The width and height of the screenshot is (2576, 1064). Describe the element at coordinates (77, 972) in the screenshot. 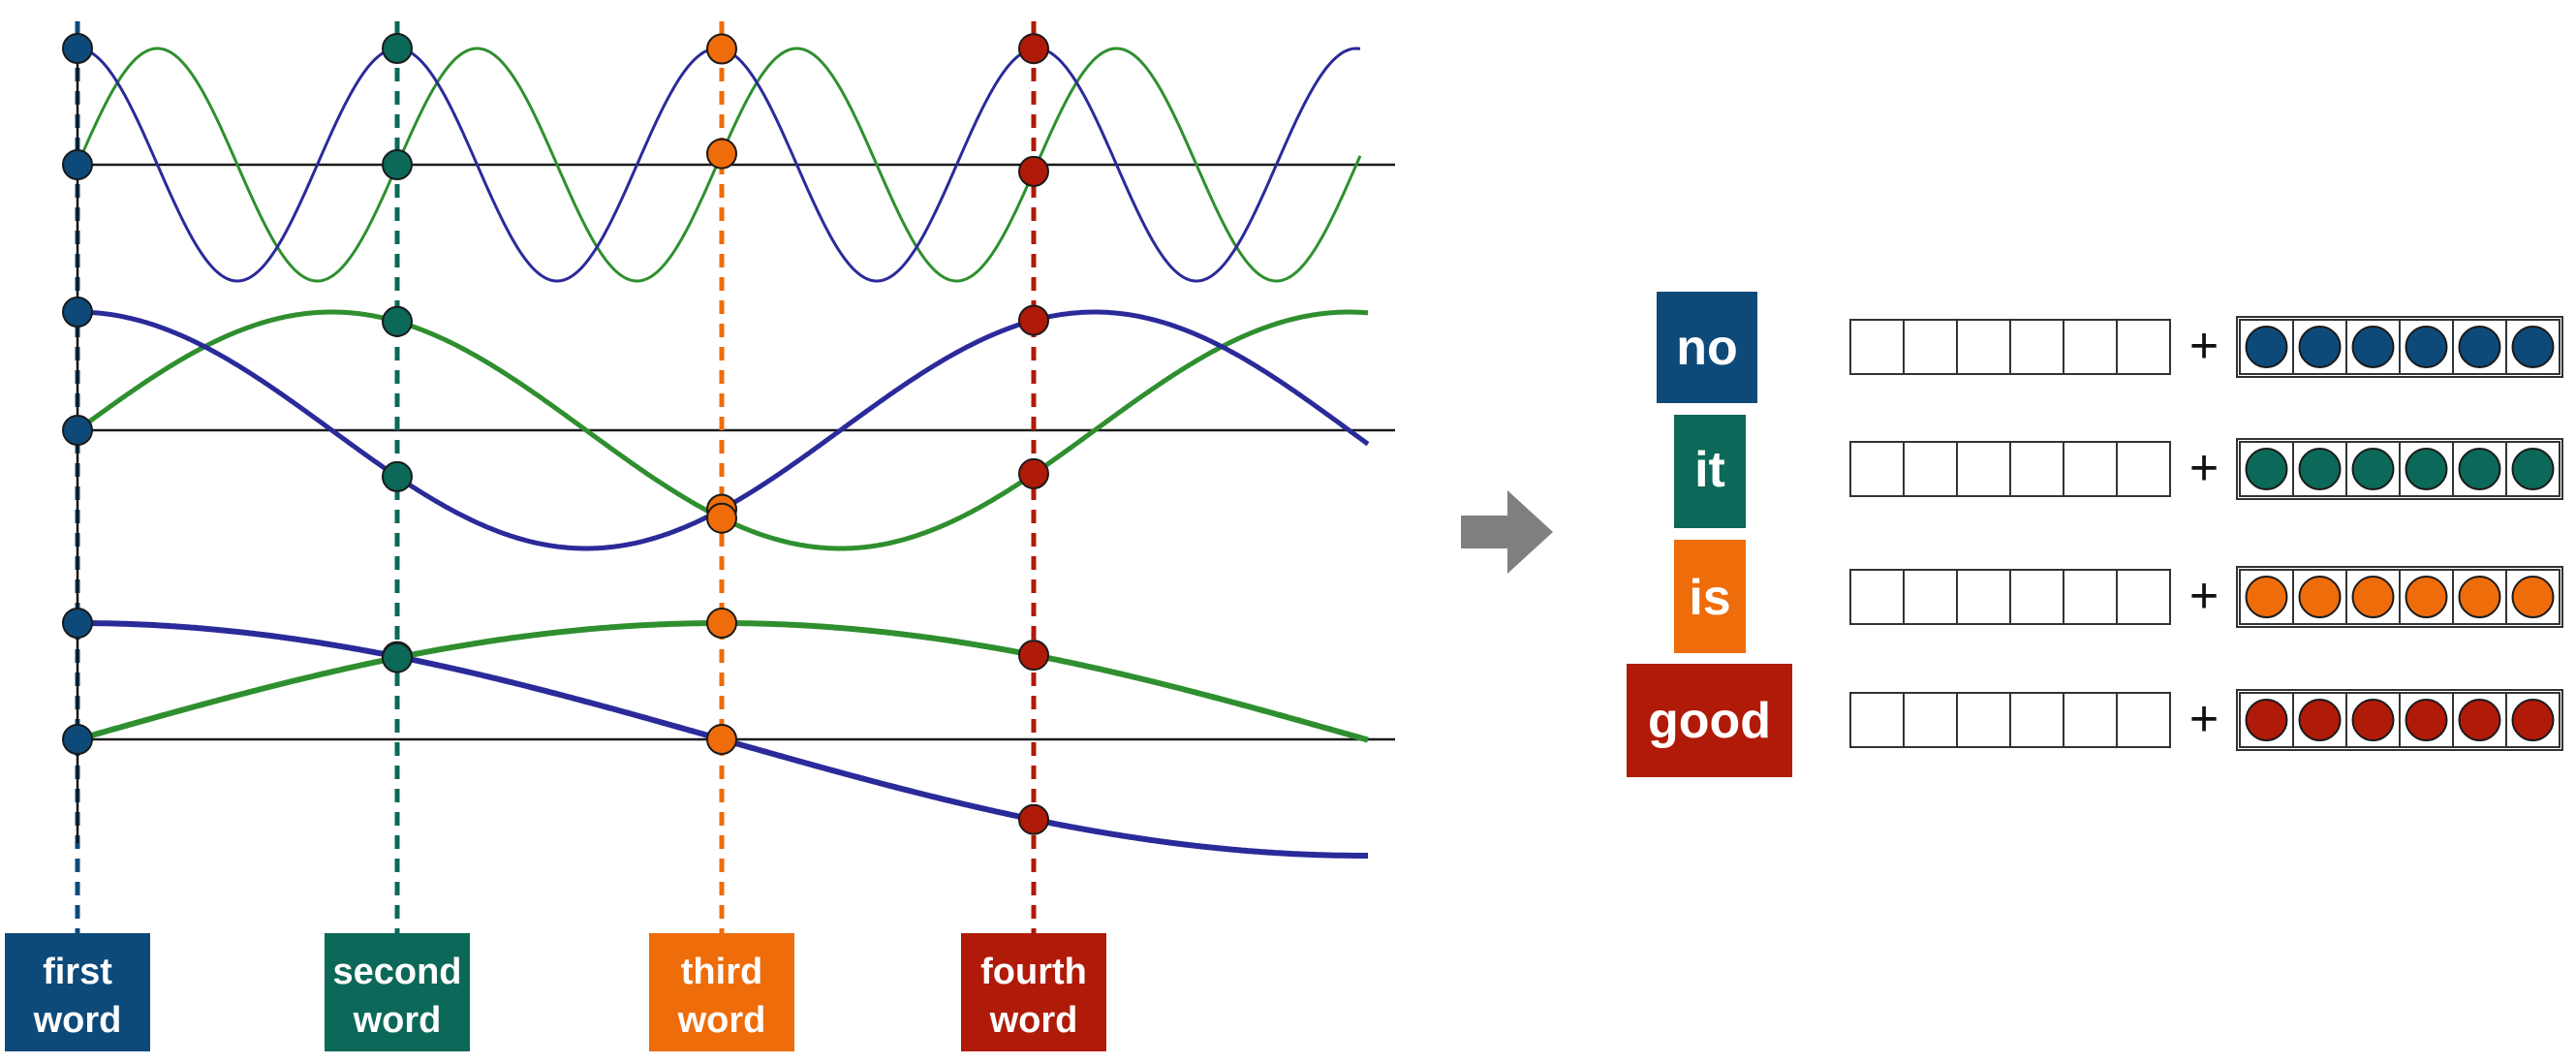

I see `position-label-line1: first` at that location.